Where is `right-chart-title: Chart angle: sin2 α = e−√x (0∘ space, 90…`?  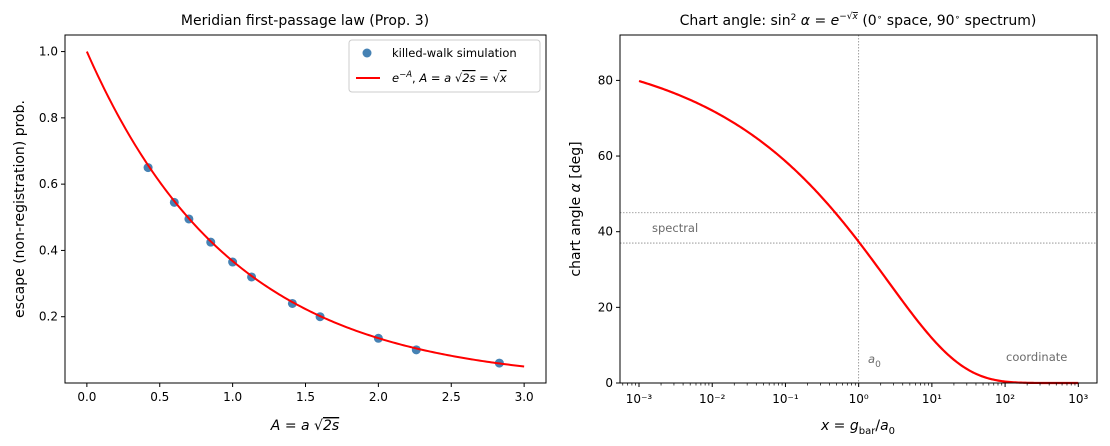
right-chart-title: Chart angle: sin2 α = e−√x (0∘ space, 90… is located at coordinates (858, 20).